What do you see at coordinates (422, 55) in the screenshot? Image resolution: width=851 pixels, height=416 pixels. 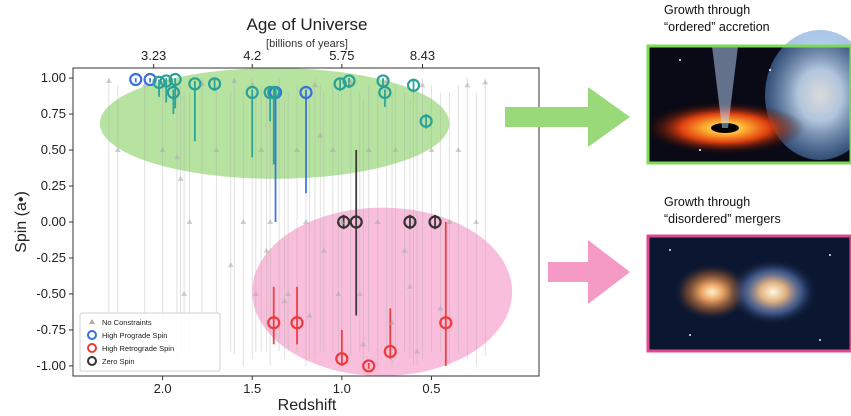 I see `top-tick-label-3: 8.43` at bounding box center [422, 55].